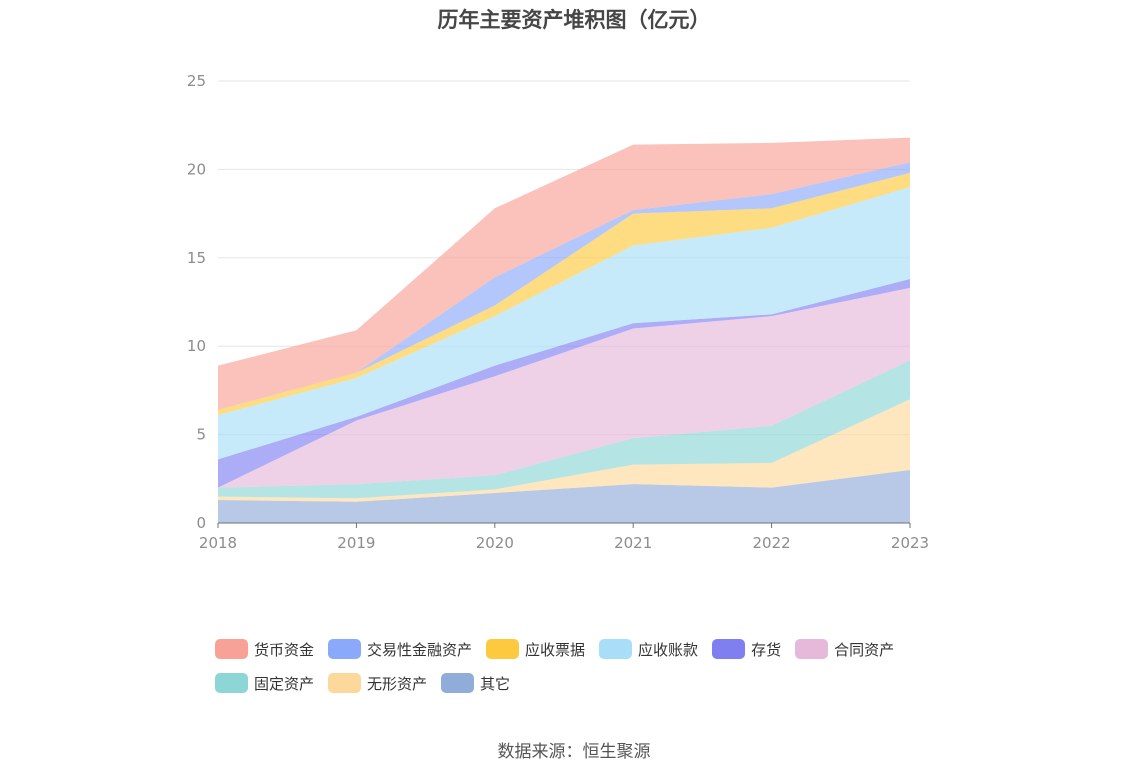  I want to click on legend-item: 固定资产, so click(264, 683).